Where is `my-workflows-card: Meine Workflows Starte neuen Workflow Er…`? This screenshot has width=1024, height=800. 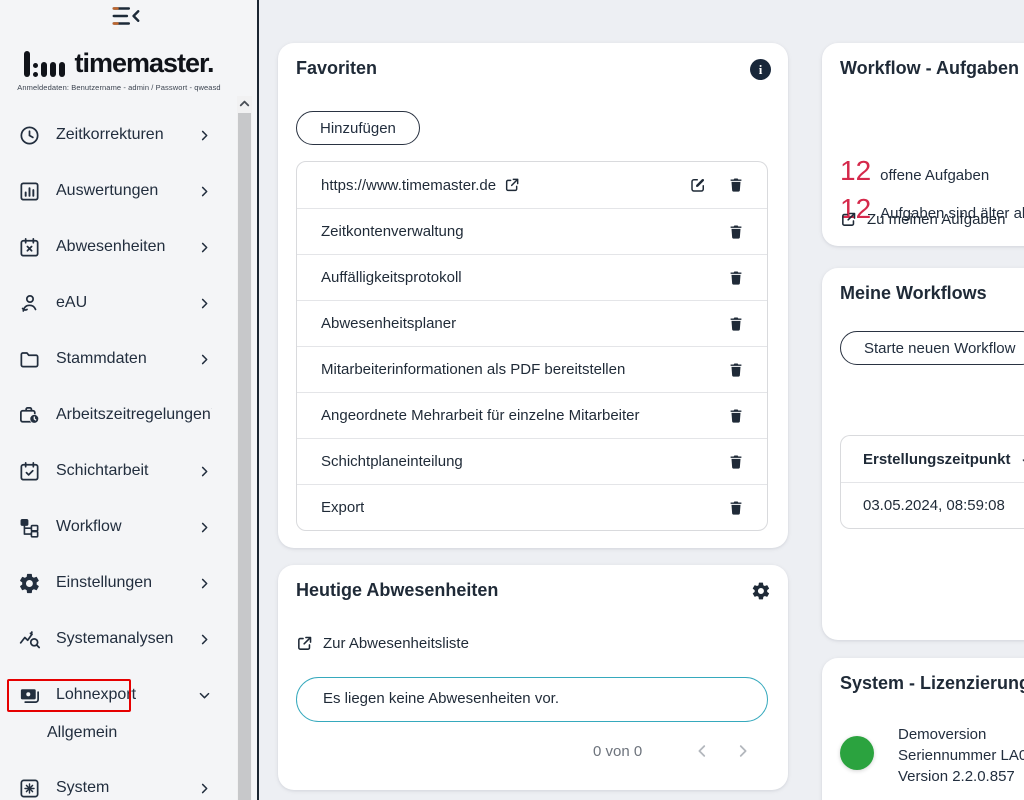
my-workflows-card: Meine Workflows Starte neuen Workflow Er… is located at coordinates (923, 454).